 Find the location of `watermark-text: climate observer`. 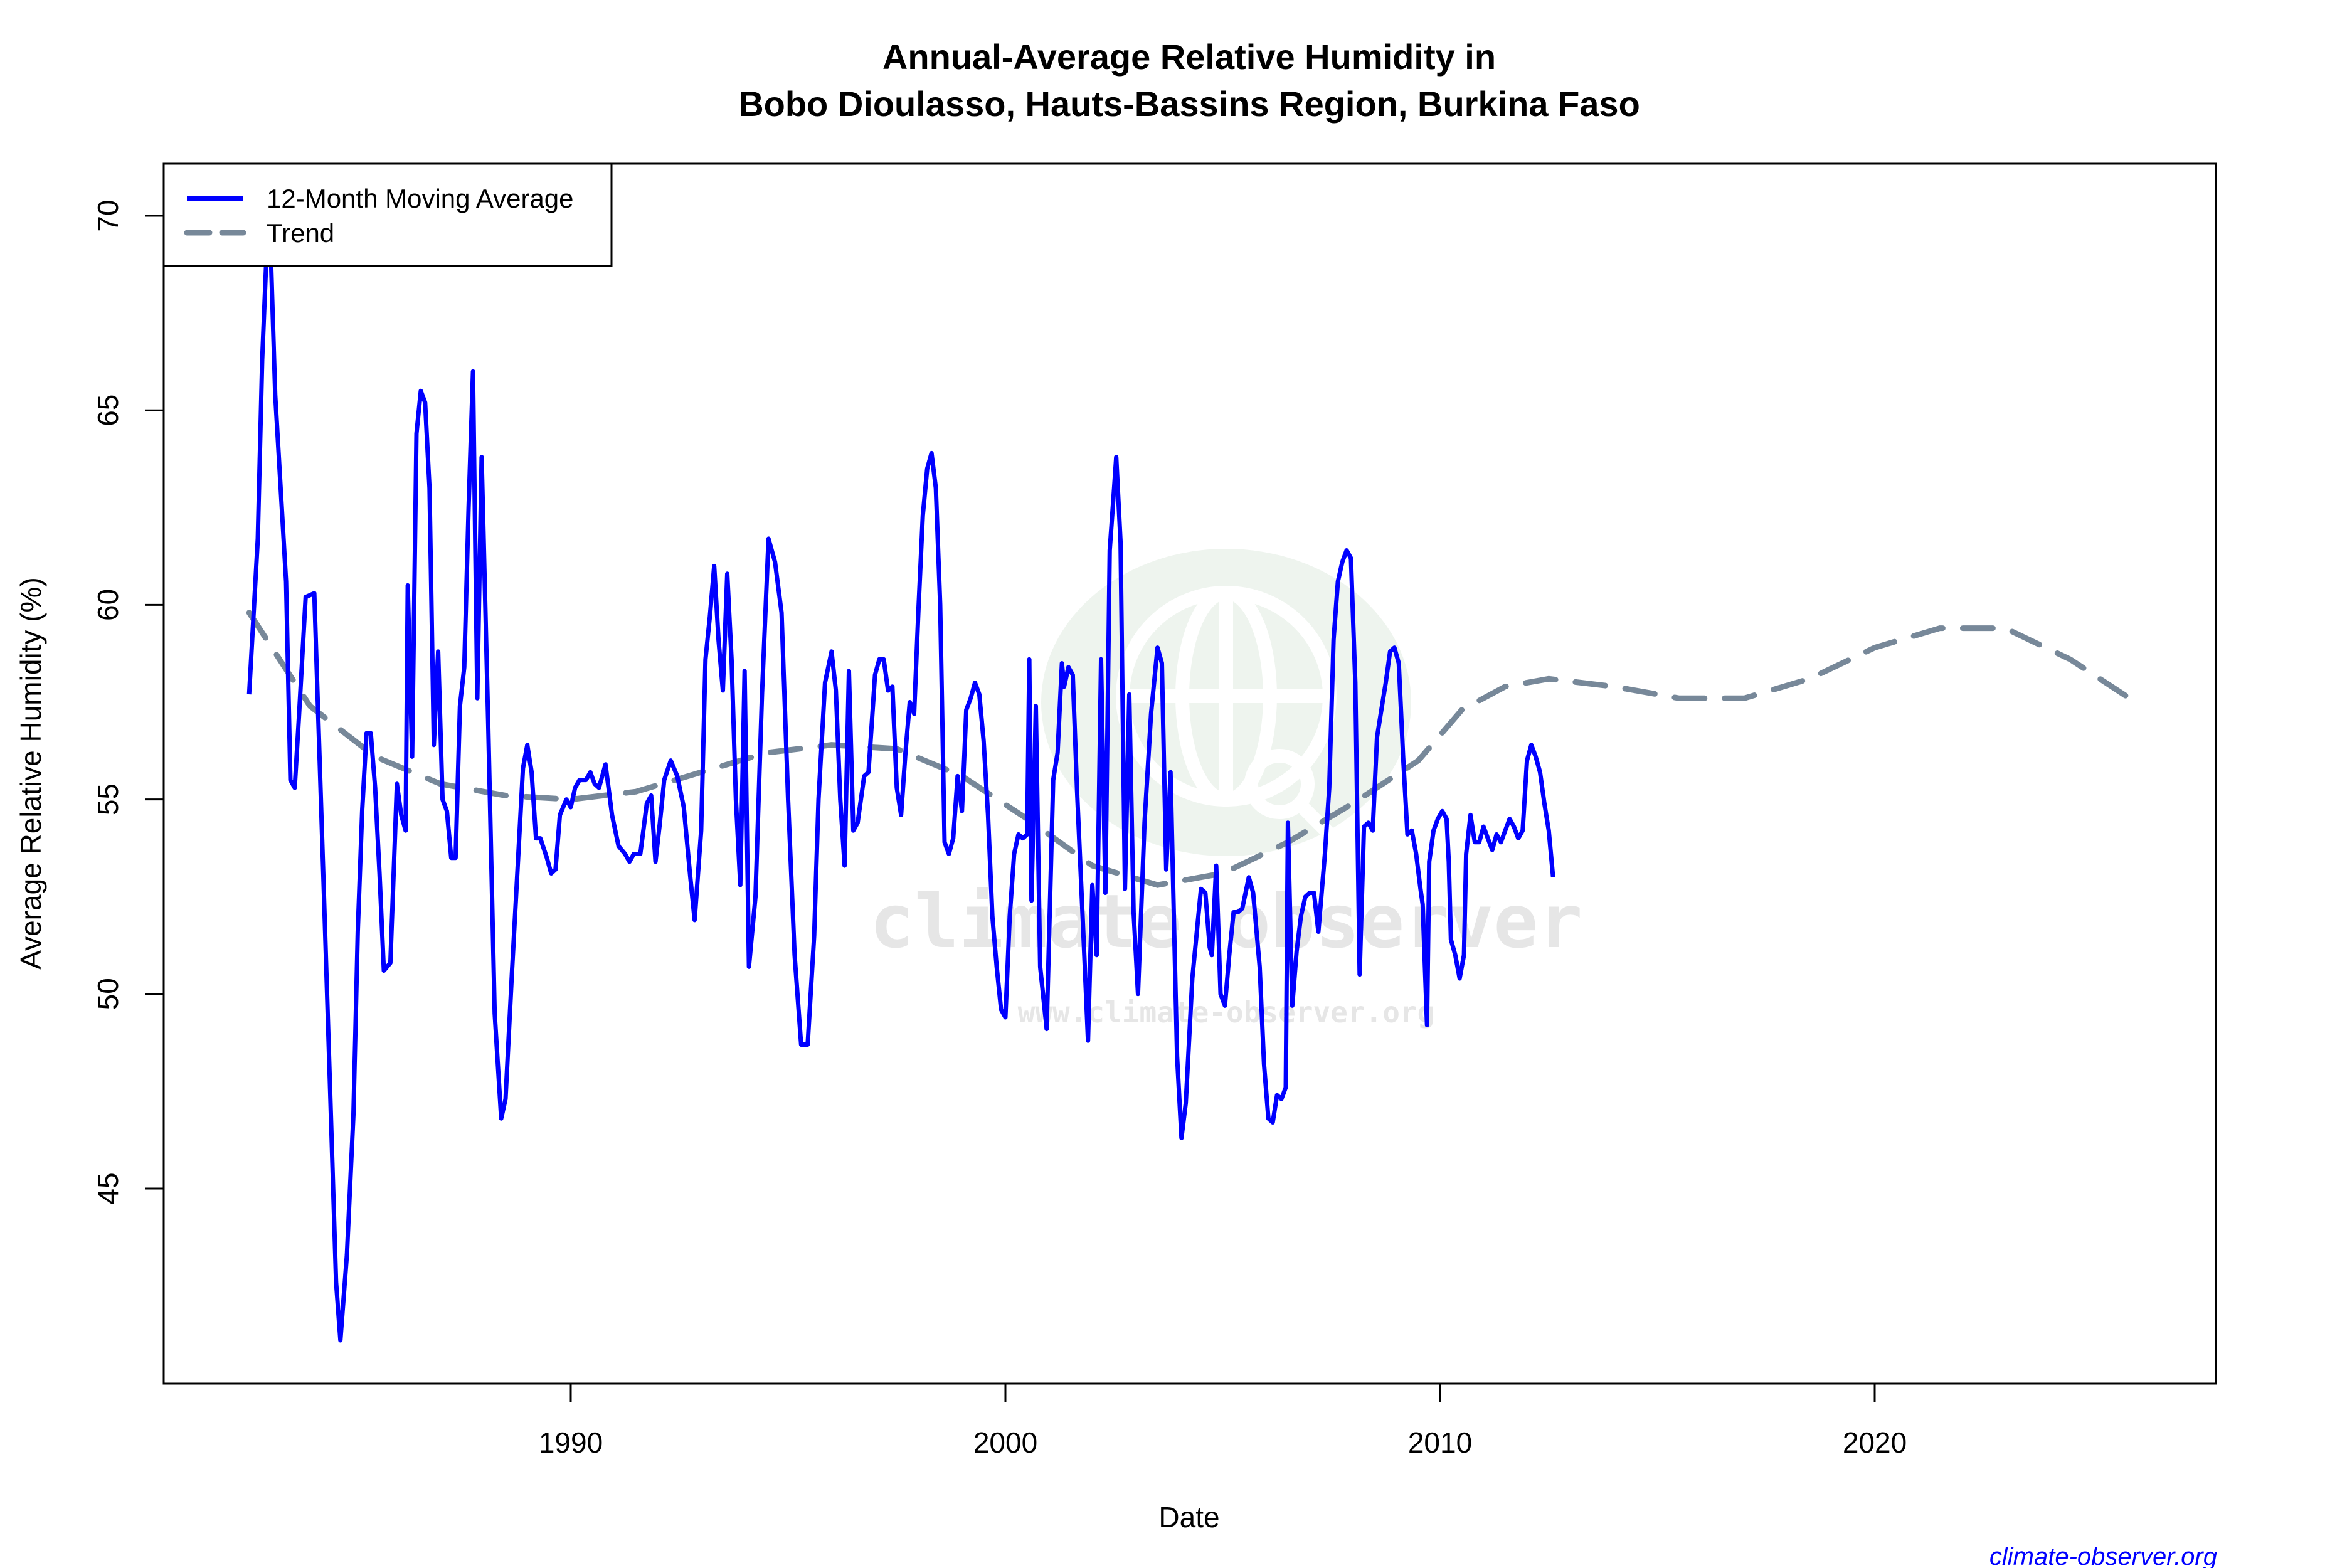

watermark-text: climate observer is located at coordinates (1226, 921).